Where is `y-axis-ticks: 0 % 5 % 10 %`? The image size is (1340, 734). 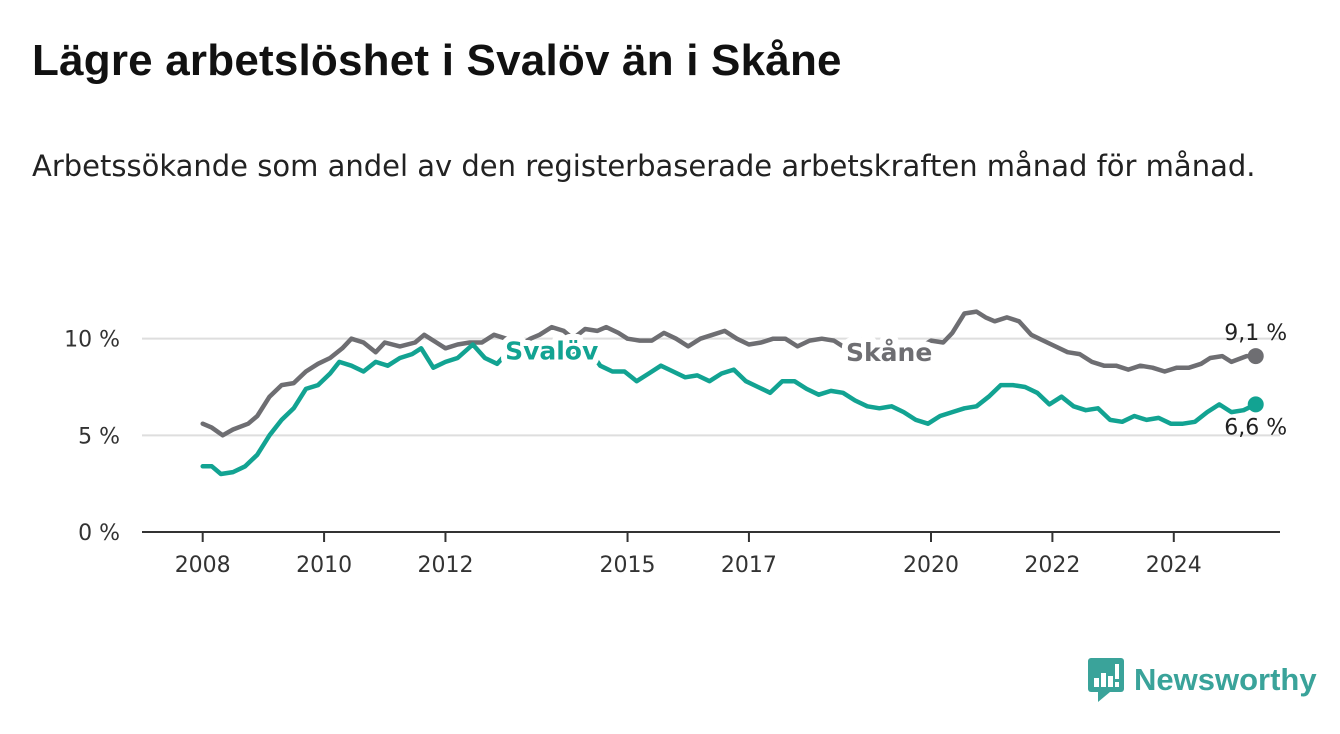
y-axis-ticks: 0 % 5 % 10 % is located at coordinates (92, 437).